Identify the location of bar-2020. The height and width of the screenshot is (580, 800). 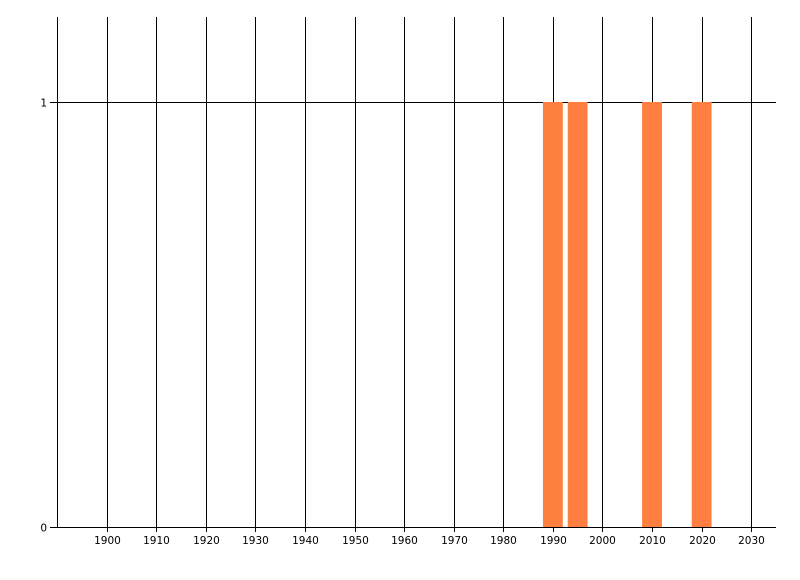
(701, 314).